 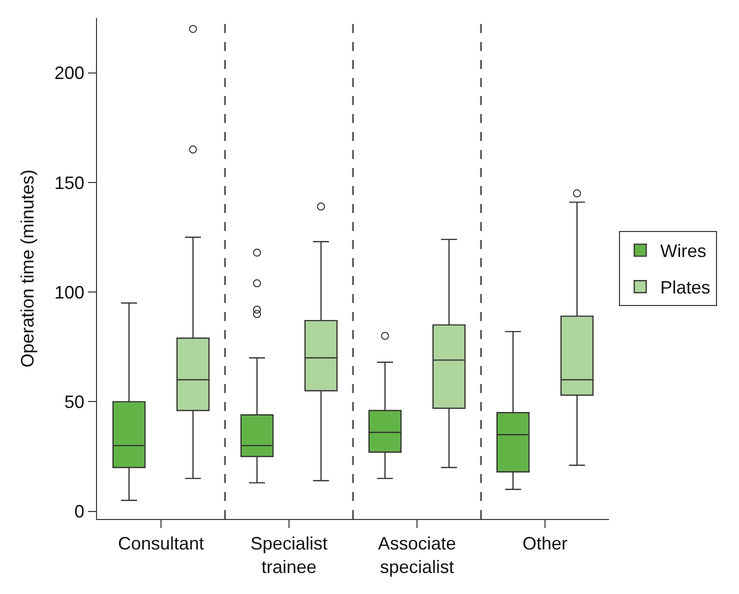 What do you see at coordinates (69, 292) in the screenshot?
I see `y-tick-label: 100` at bounding box center [69, 292].